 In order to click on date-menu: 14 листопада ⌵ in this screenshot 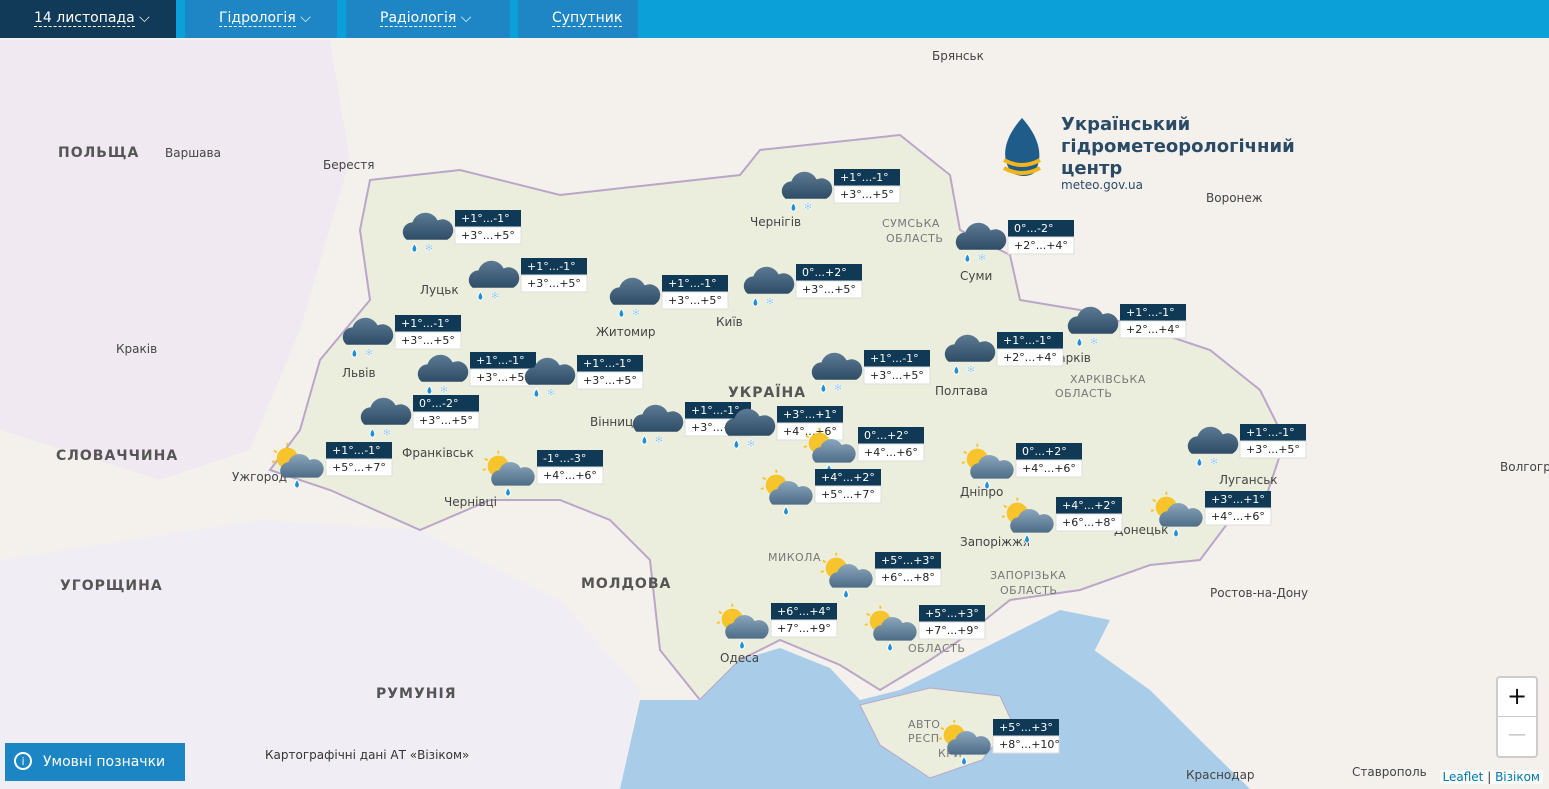, I will do `click(88, 19)`.